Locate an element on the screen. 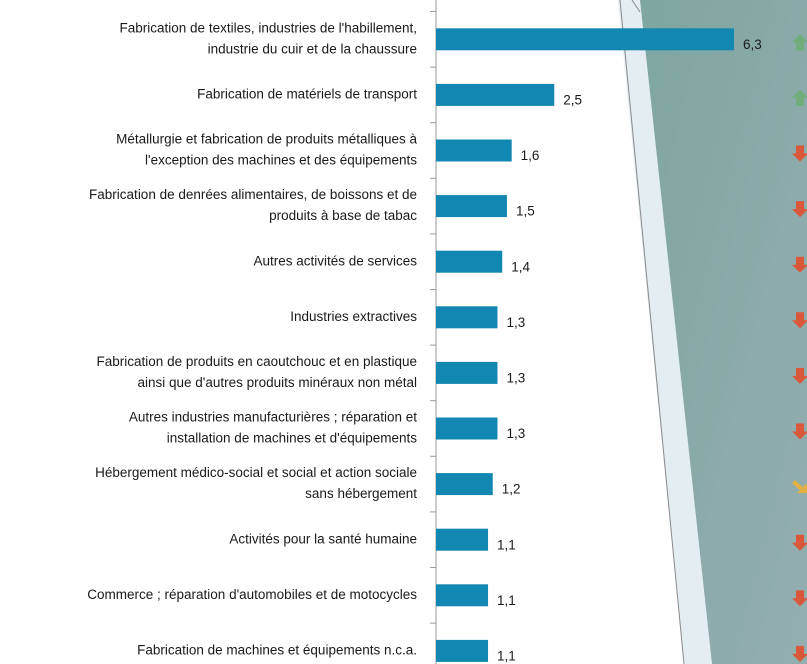 The image size is (807, 664). category-label: Fabrication de matériels de transport is located at coordinates (307, 93).